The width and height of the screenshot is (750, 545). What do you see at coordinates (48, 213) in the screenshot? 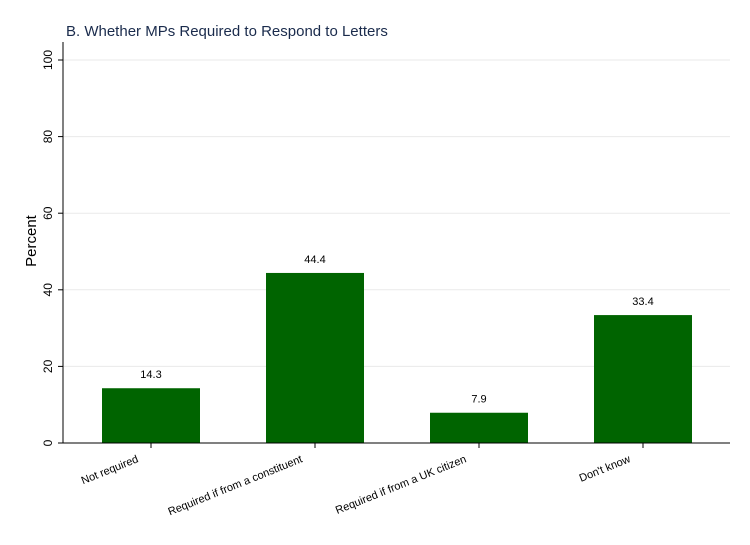
I see `y-tick-label: 60` at bounding box center [48, 213].